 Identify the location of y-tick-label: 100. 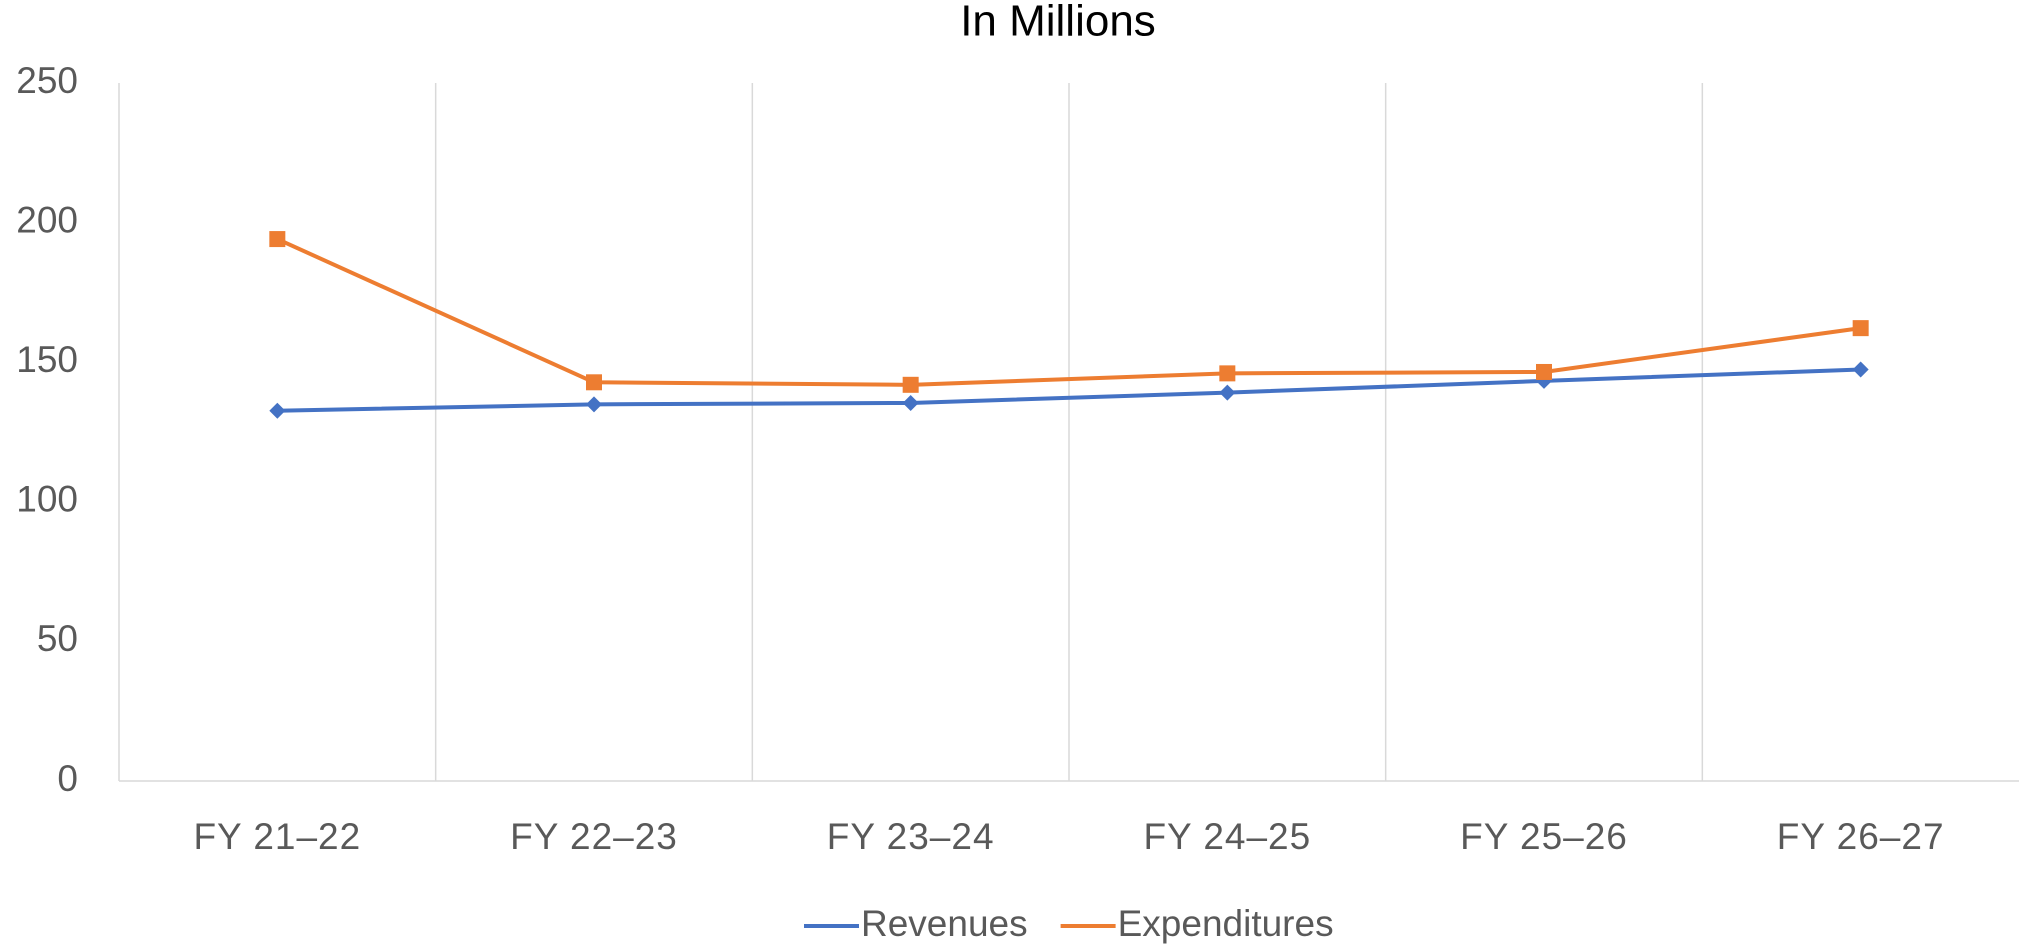
(47, 499).